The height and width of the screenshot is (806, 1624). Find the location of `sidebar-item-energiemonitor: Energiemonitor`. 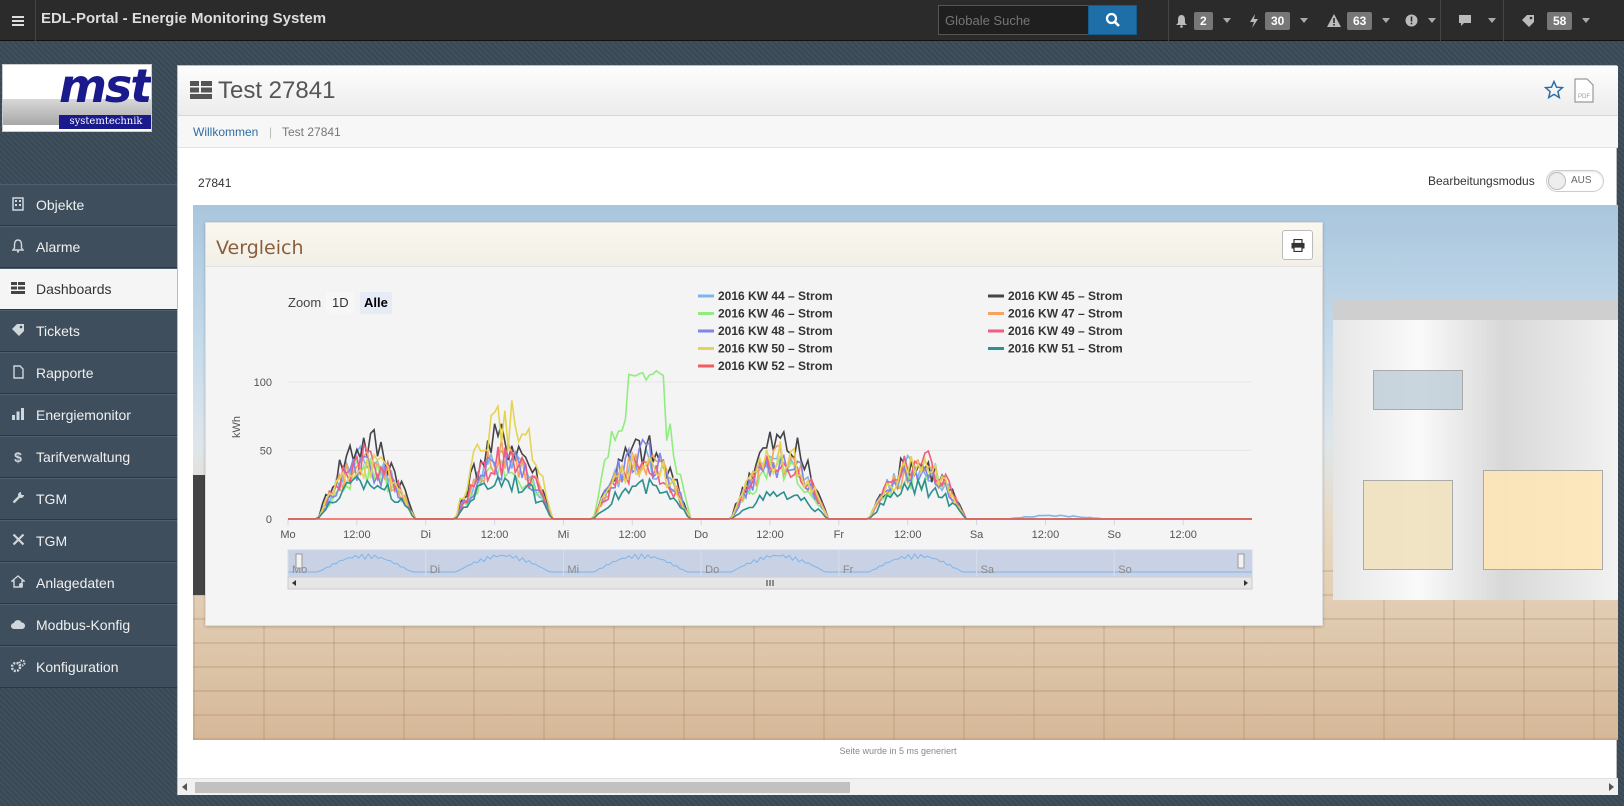

sidebar-item-energiemonitor: Energiemonitor is located at coordinates (88, 415).